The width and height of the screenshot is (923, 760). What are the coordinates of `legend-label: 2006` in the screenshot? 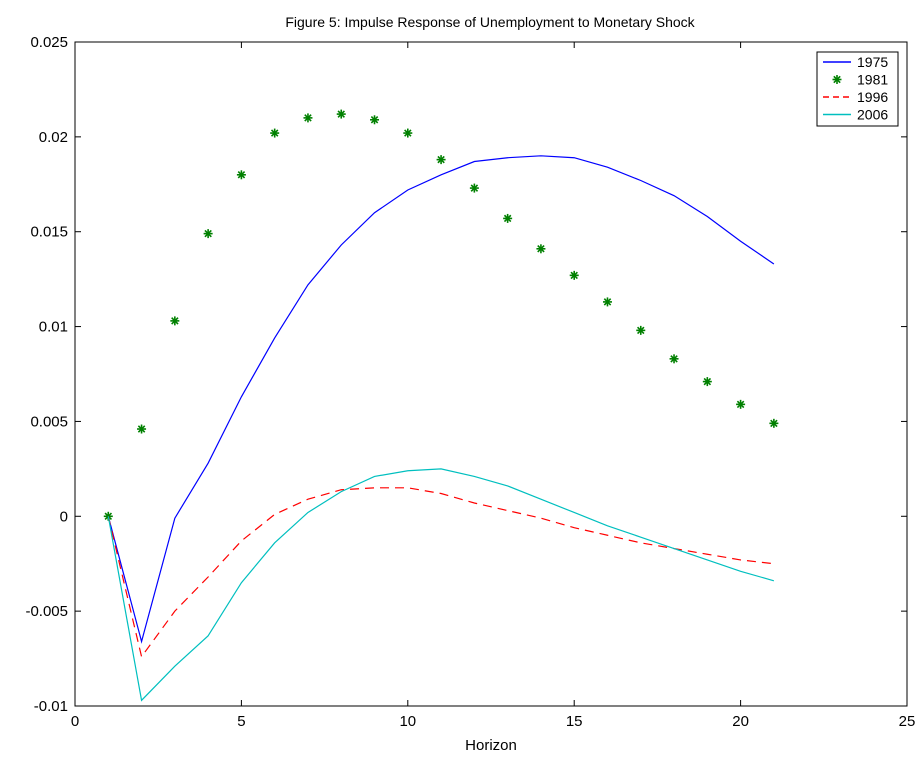 It's located at (872, 115).